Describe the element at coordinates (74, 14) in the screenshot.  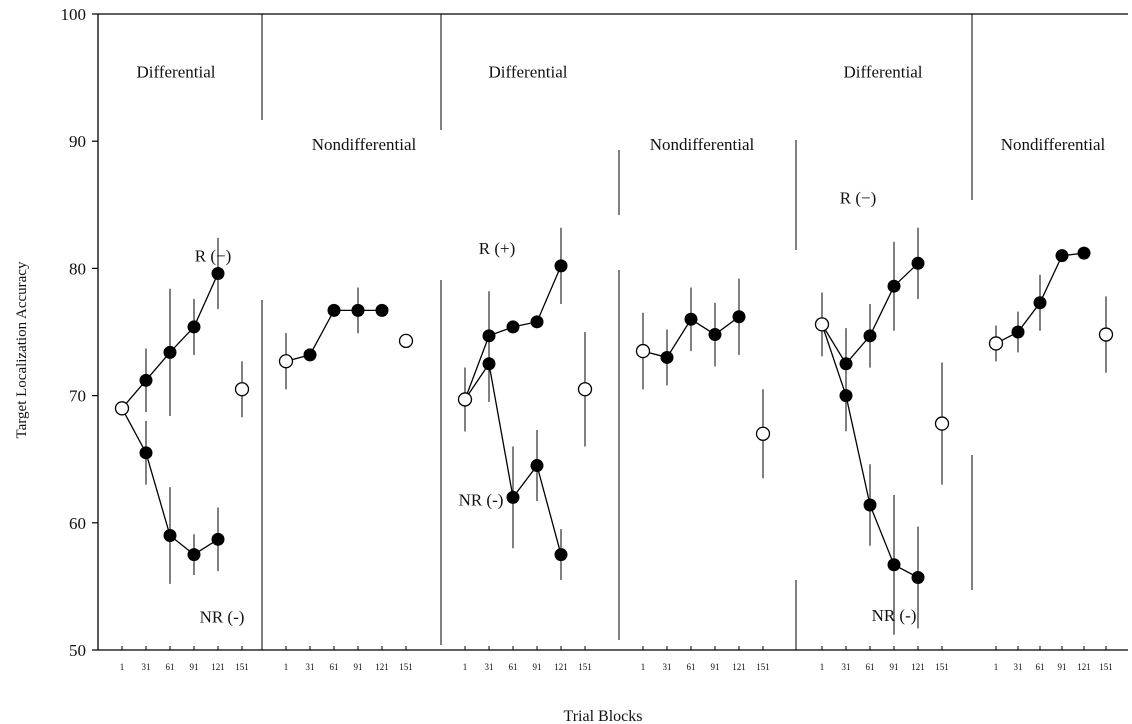
I see `y-tick-label: 100` at that location.